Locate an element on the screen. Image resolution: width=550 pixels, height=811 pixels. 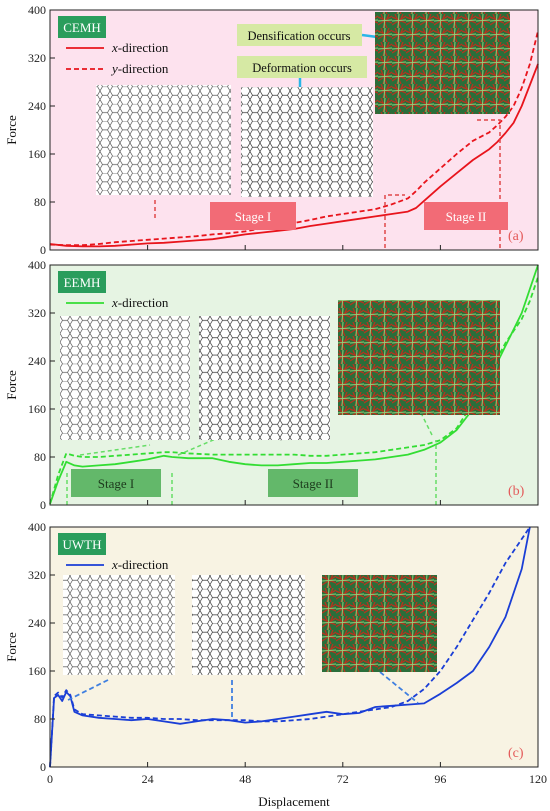
x-tick-label: 72 is located at coordinates (343, 779).